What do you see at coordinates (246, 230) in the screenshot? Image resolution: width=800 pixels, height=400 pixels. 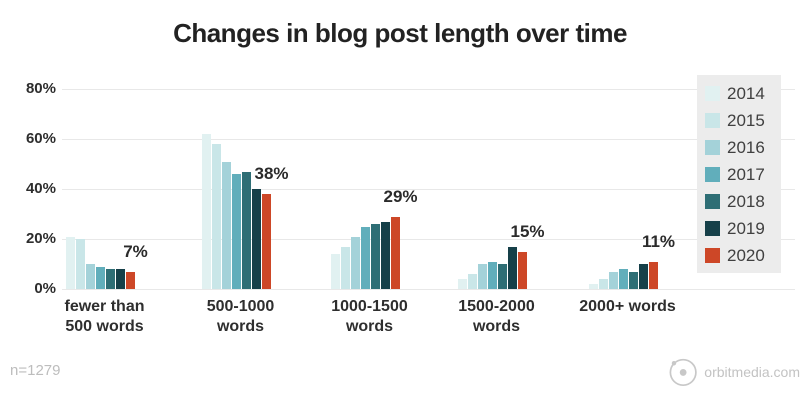 I see `bar-2018-cat2` at bounding box center [246, 230].